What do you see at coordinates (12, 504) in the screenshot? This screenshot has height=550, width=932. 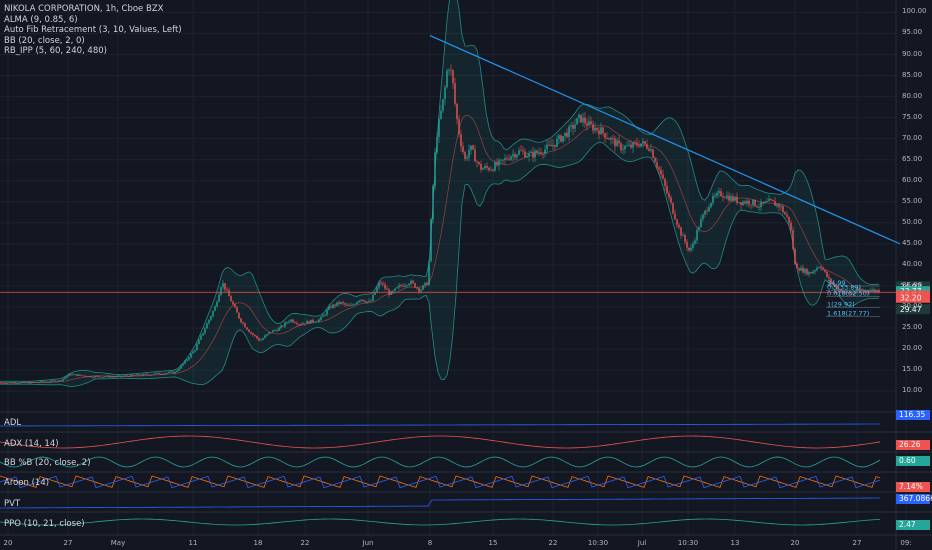 I see `pane-label-pvt: PVT` at bounding box center [12, 504].